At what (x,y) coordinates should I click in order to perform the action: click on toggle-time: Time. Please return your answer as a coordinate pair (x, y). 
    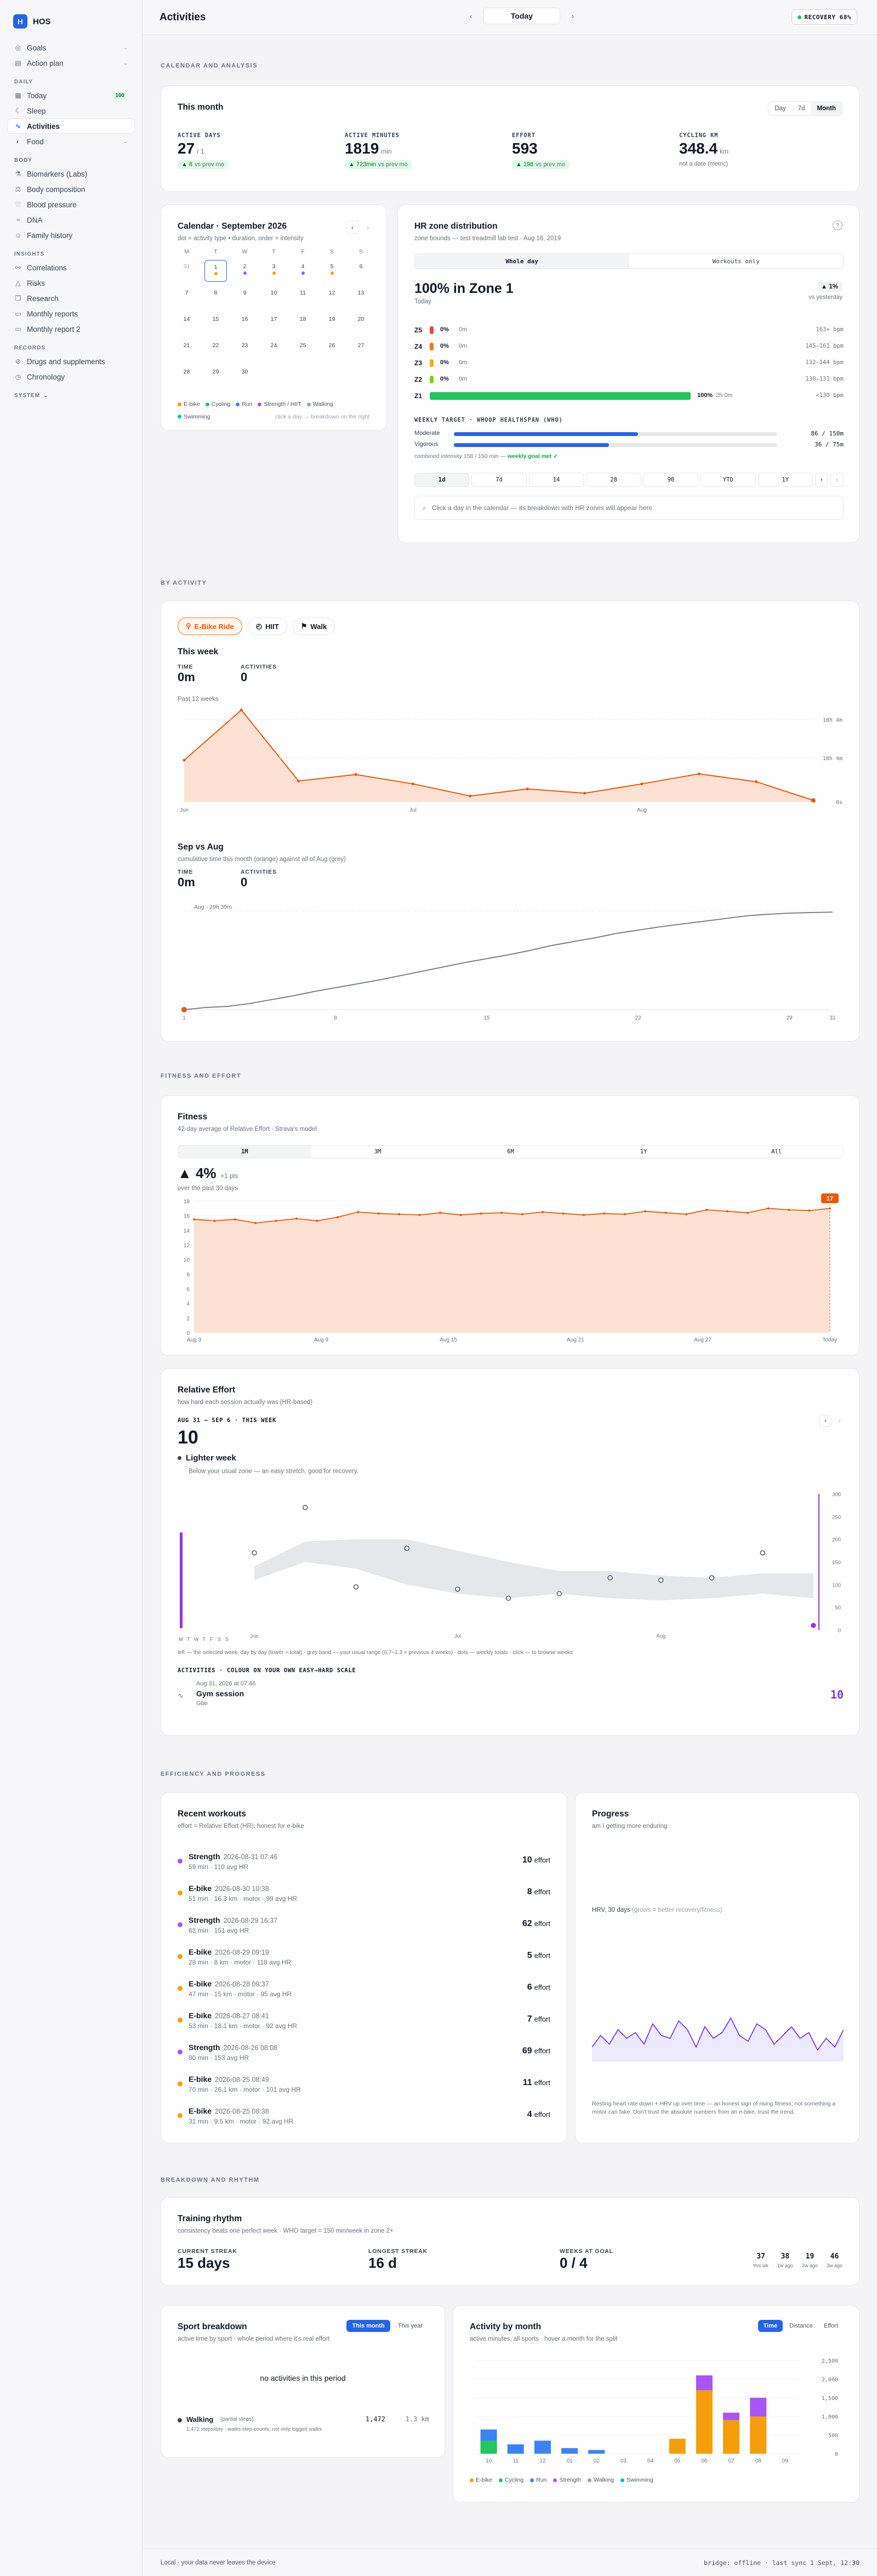
    Looking at the image, I should click on (770, 2326).